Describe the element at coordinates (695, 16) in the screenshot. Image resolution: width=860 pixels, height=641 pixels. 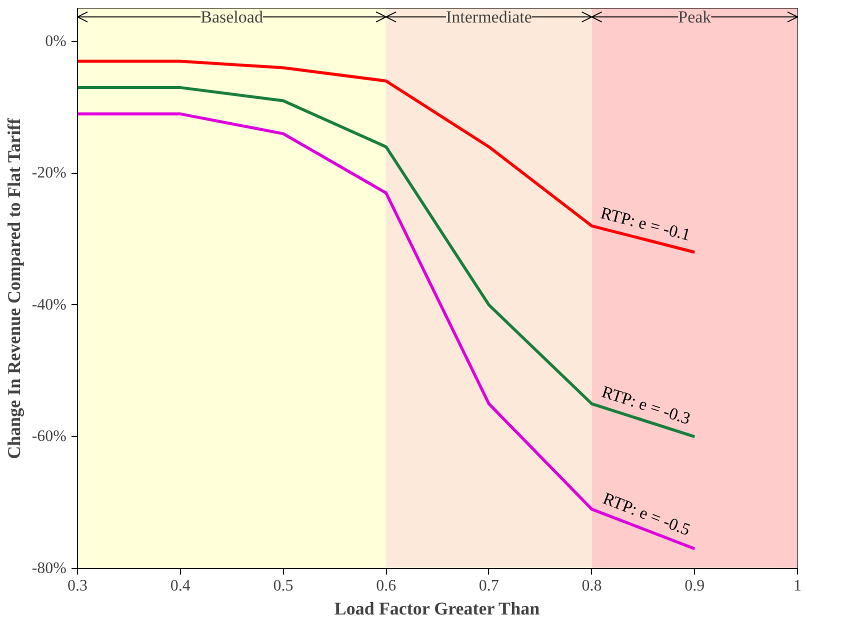
I see `band-label: Peak` at that location.